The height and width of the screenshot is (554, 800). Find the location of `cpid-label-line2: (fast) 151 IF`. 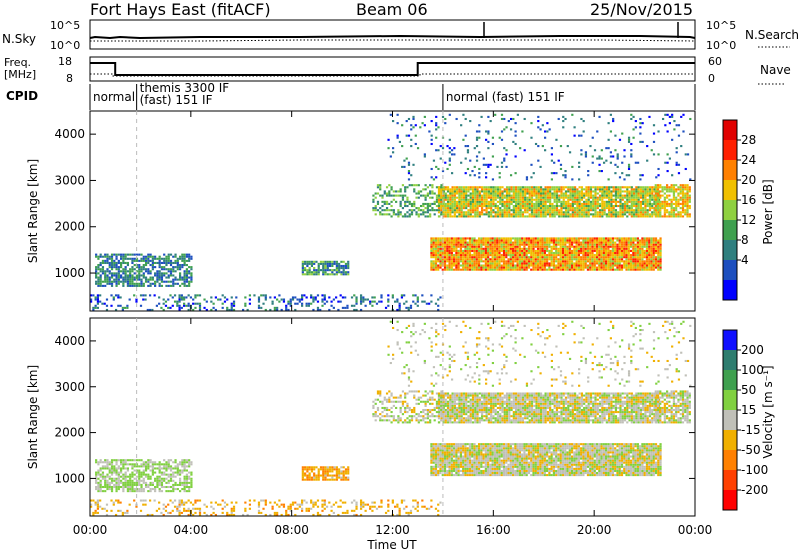

cpid-label-line2: (fast) 151 IF is located at coordinates (176, 100).